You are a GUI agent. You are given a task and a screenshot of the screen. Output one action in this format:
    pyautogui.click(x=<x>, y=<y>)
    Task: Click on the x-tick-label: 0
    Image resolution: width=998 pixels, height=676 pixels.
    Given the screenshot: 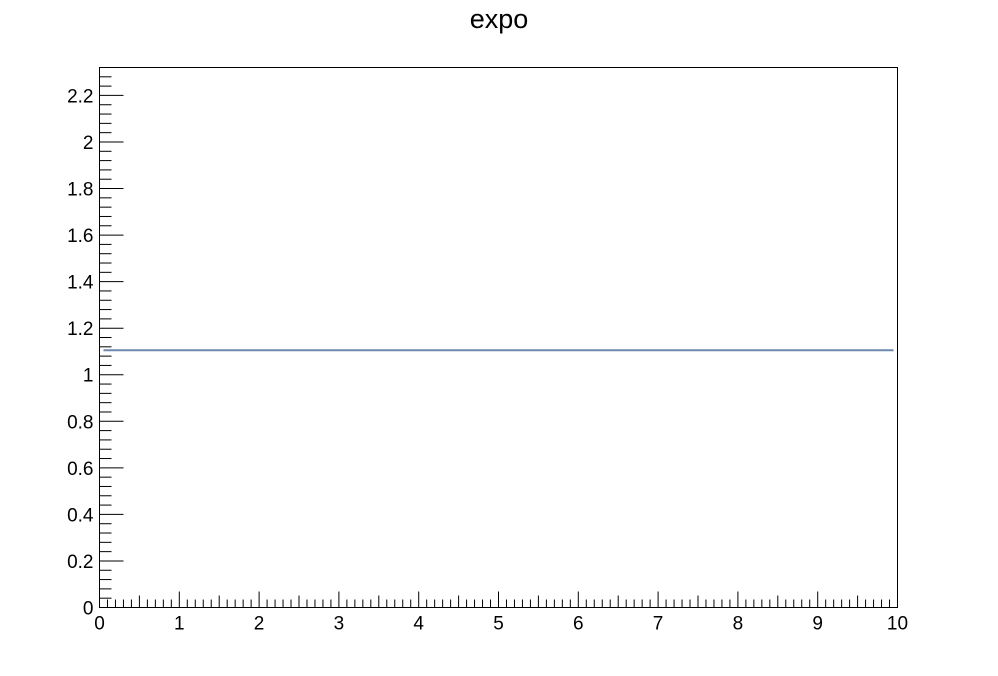 What is the action you would take?
    pyautogui.click(x=99, y=624)
    